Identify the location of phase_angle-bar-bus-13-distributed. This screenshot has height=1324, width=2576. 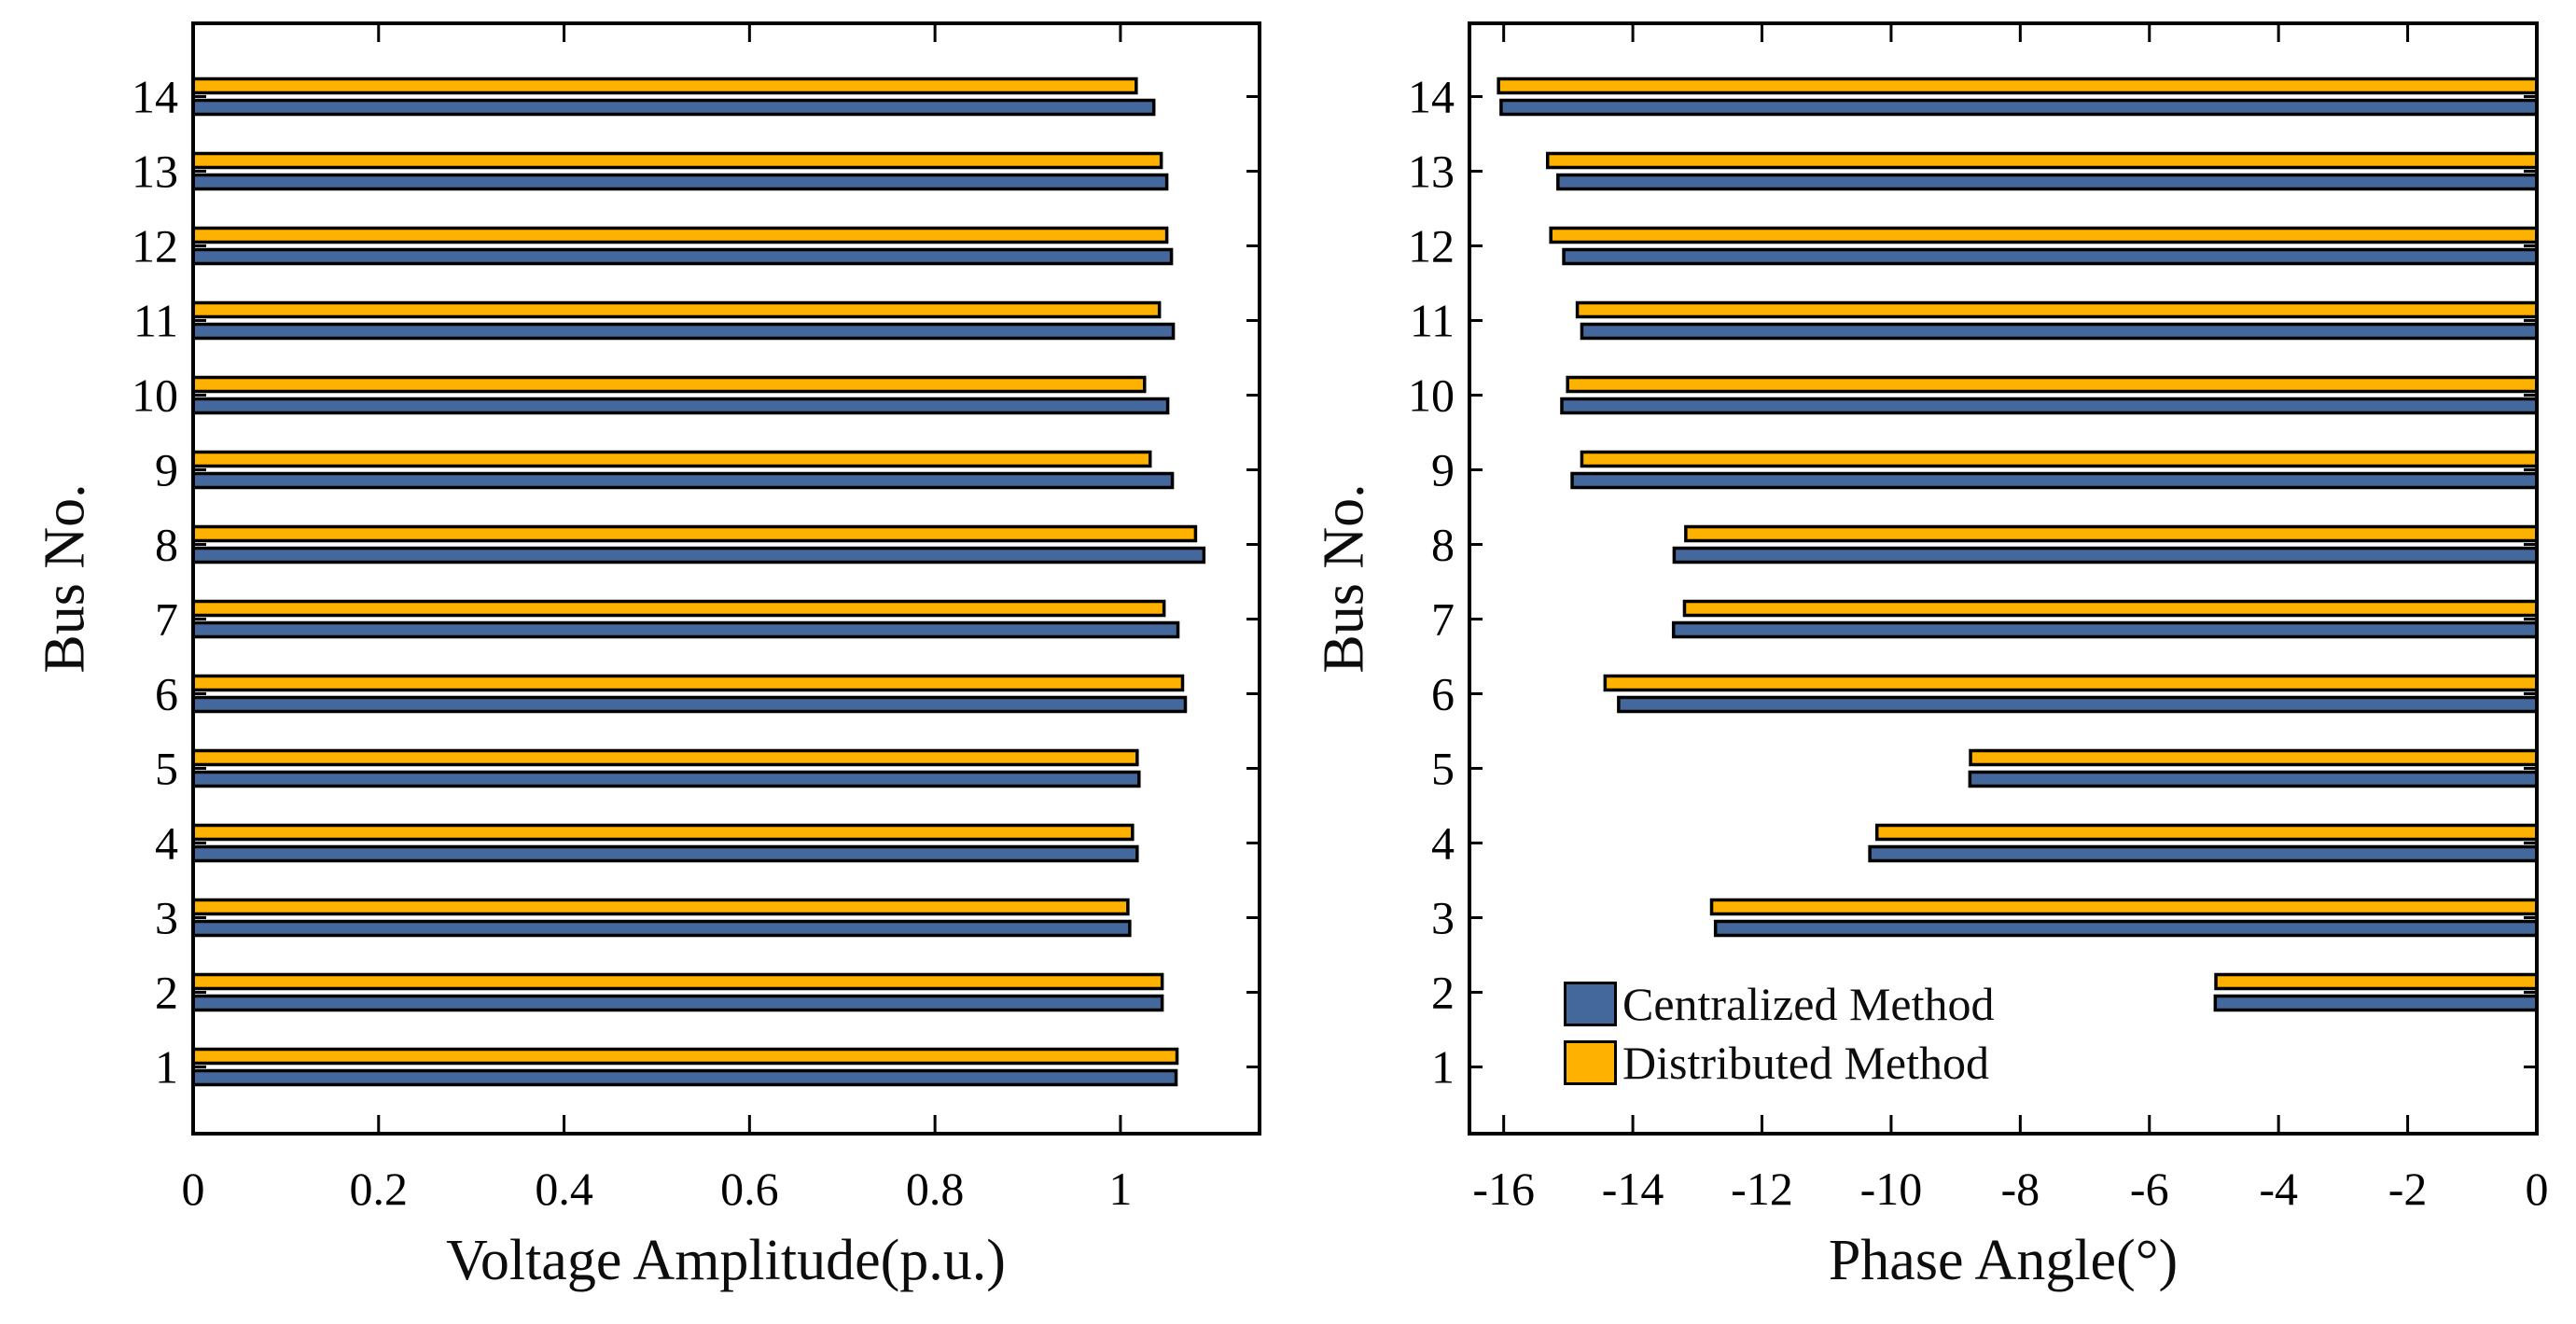
(2042, 160).